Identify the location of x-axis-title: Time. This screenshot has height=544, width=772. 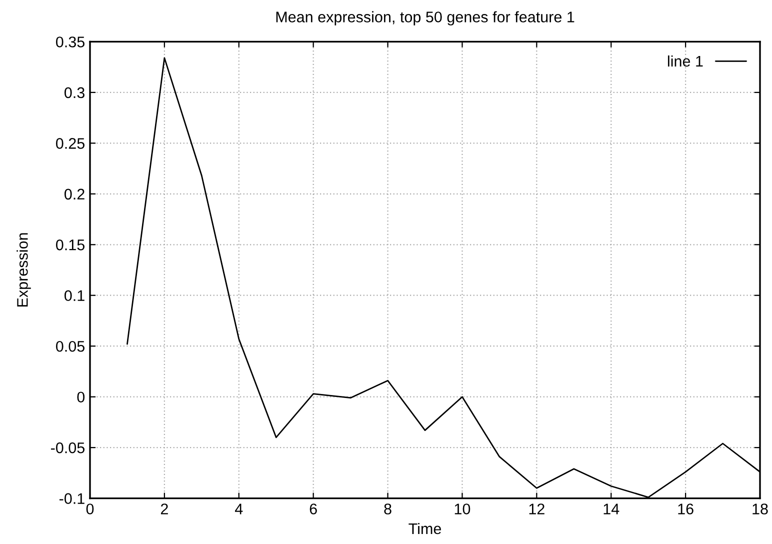
(425, 528).